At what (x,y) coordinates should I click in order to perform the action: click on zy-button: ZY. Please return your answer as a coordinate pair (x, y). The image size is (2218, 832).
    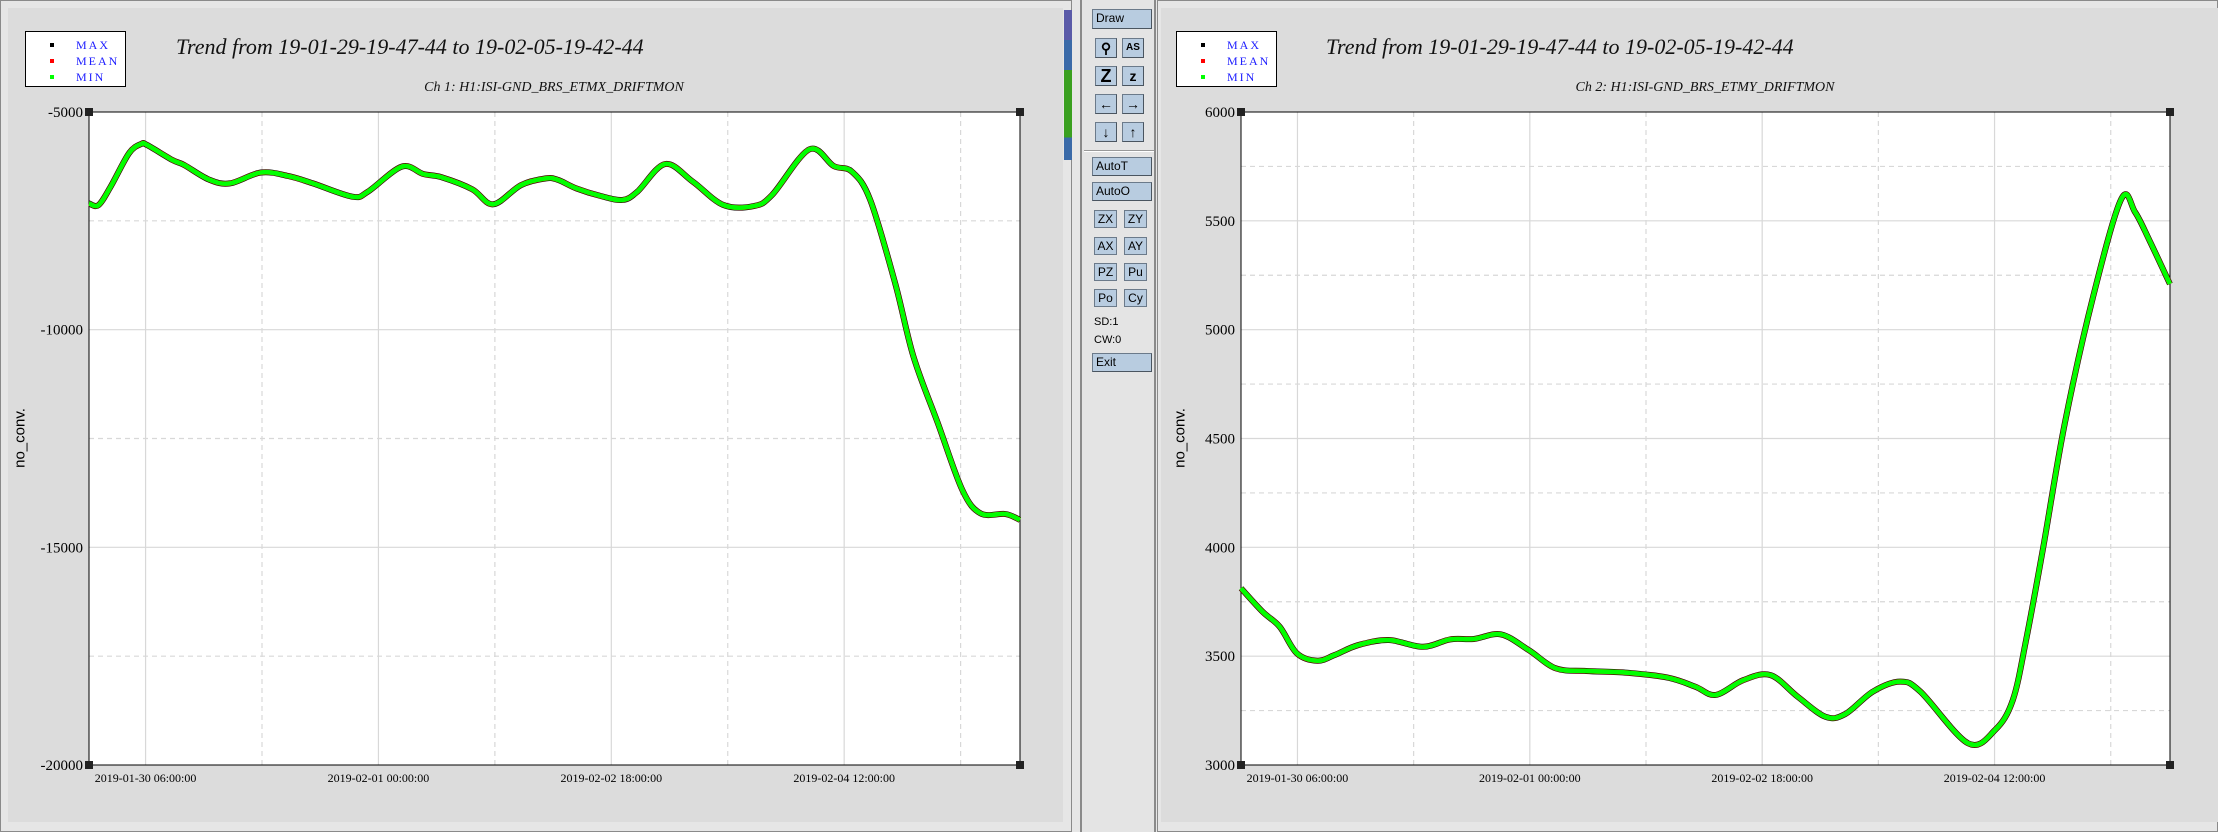
    Looking at the image, I should click on (1135, 219).